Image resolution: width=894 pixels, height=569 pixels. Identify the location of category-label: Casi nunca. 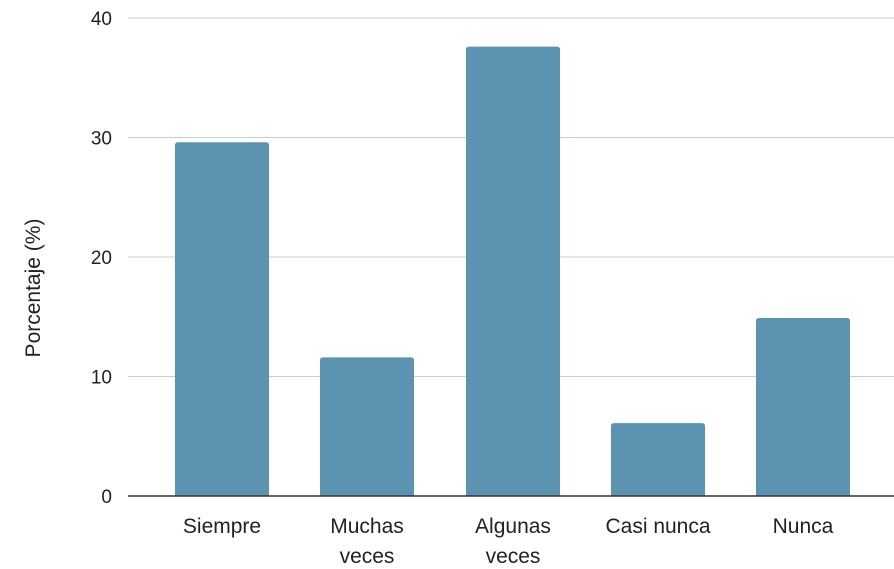
(657, 526).